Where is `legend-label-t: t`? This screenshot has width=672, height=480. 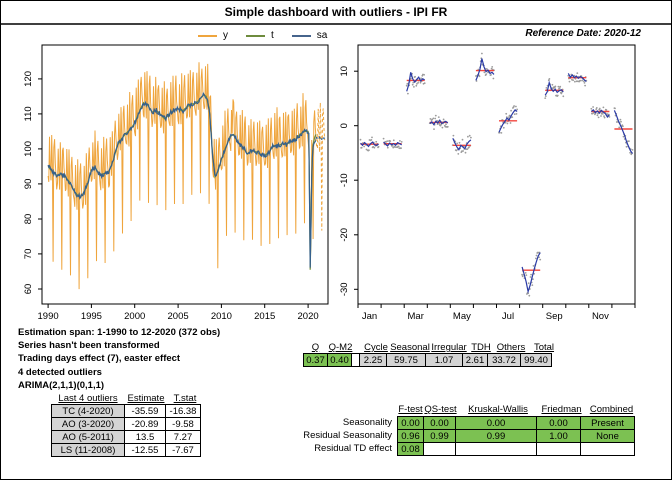
legend-label-t: t is located at coordinates (272, 35).